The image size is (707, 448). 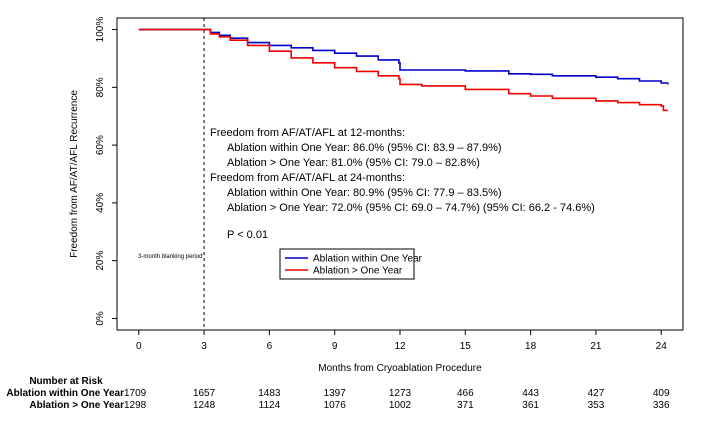 What do you see at coordinates (335, 393) in the screenshot?
I see `risk-value: 1397` at bounding box center [335, 393].